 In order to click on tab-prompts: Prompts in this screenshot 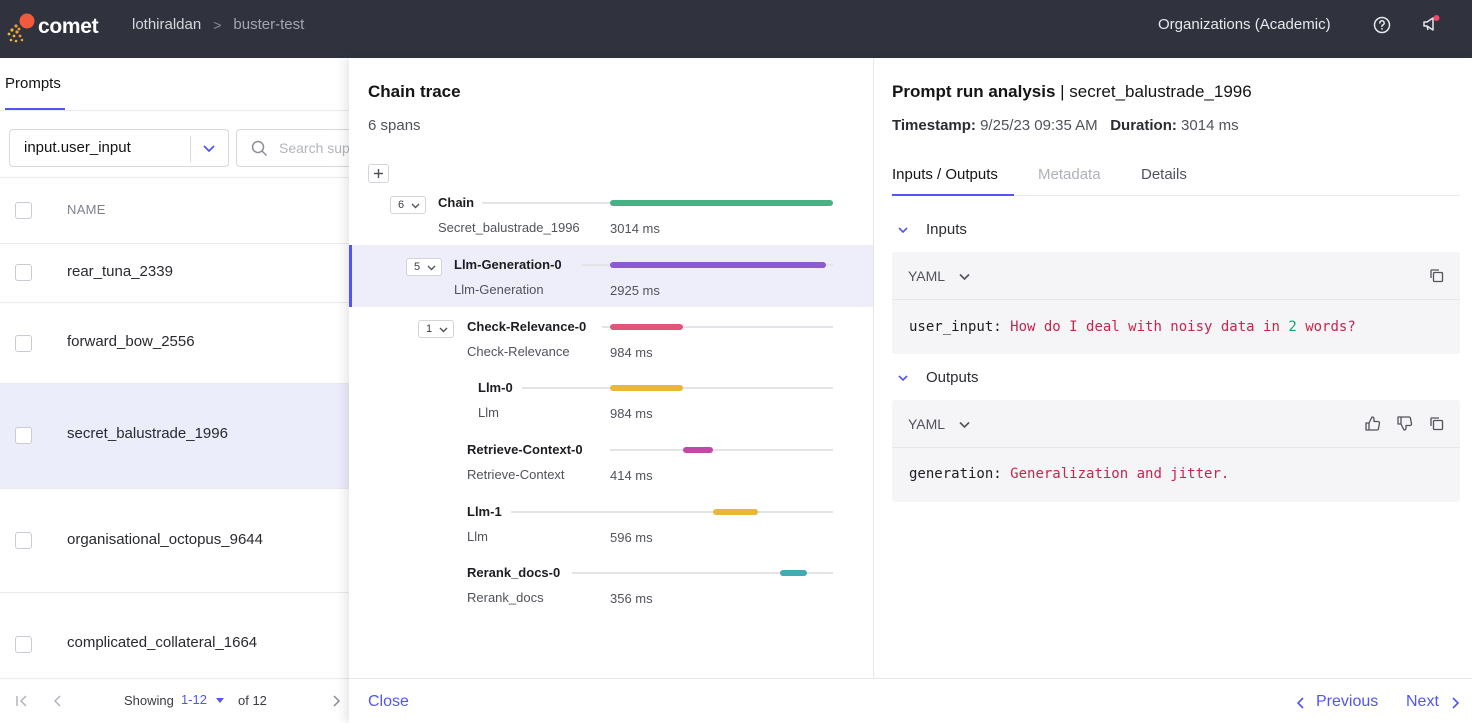, I will do `click(33, 83)`.